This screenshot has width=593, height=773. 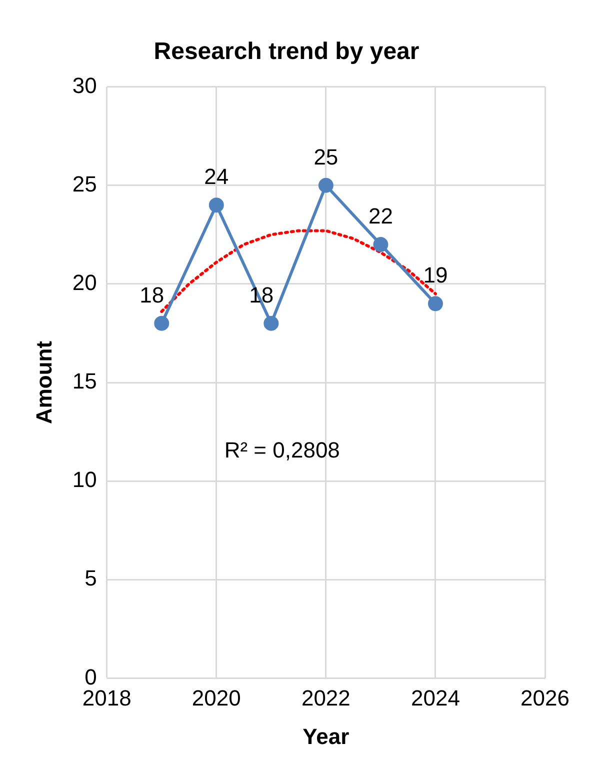 I want to click on y-tick-label: 25, so click(x=84, y=183).